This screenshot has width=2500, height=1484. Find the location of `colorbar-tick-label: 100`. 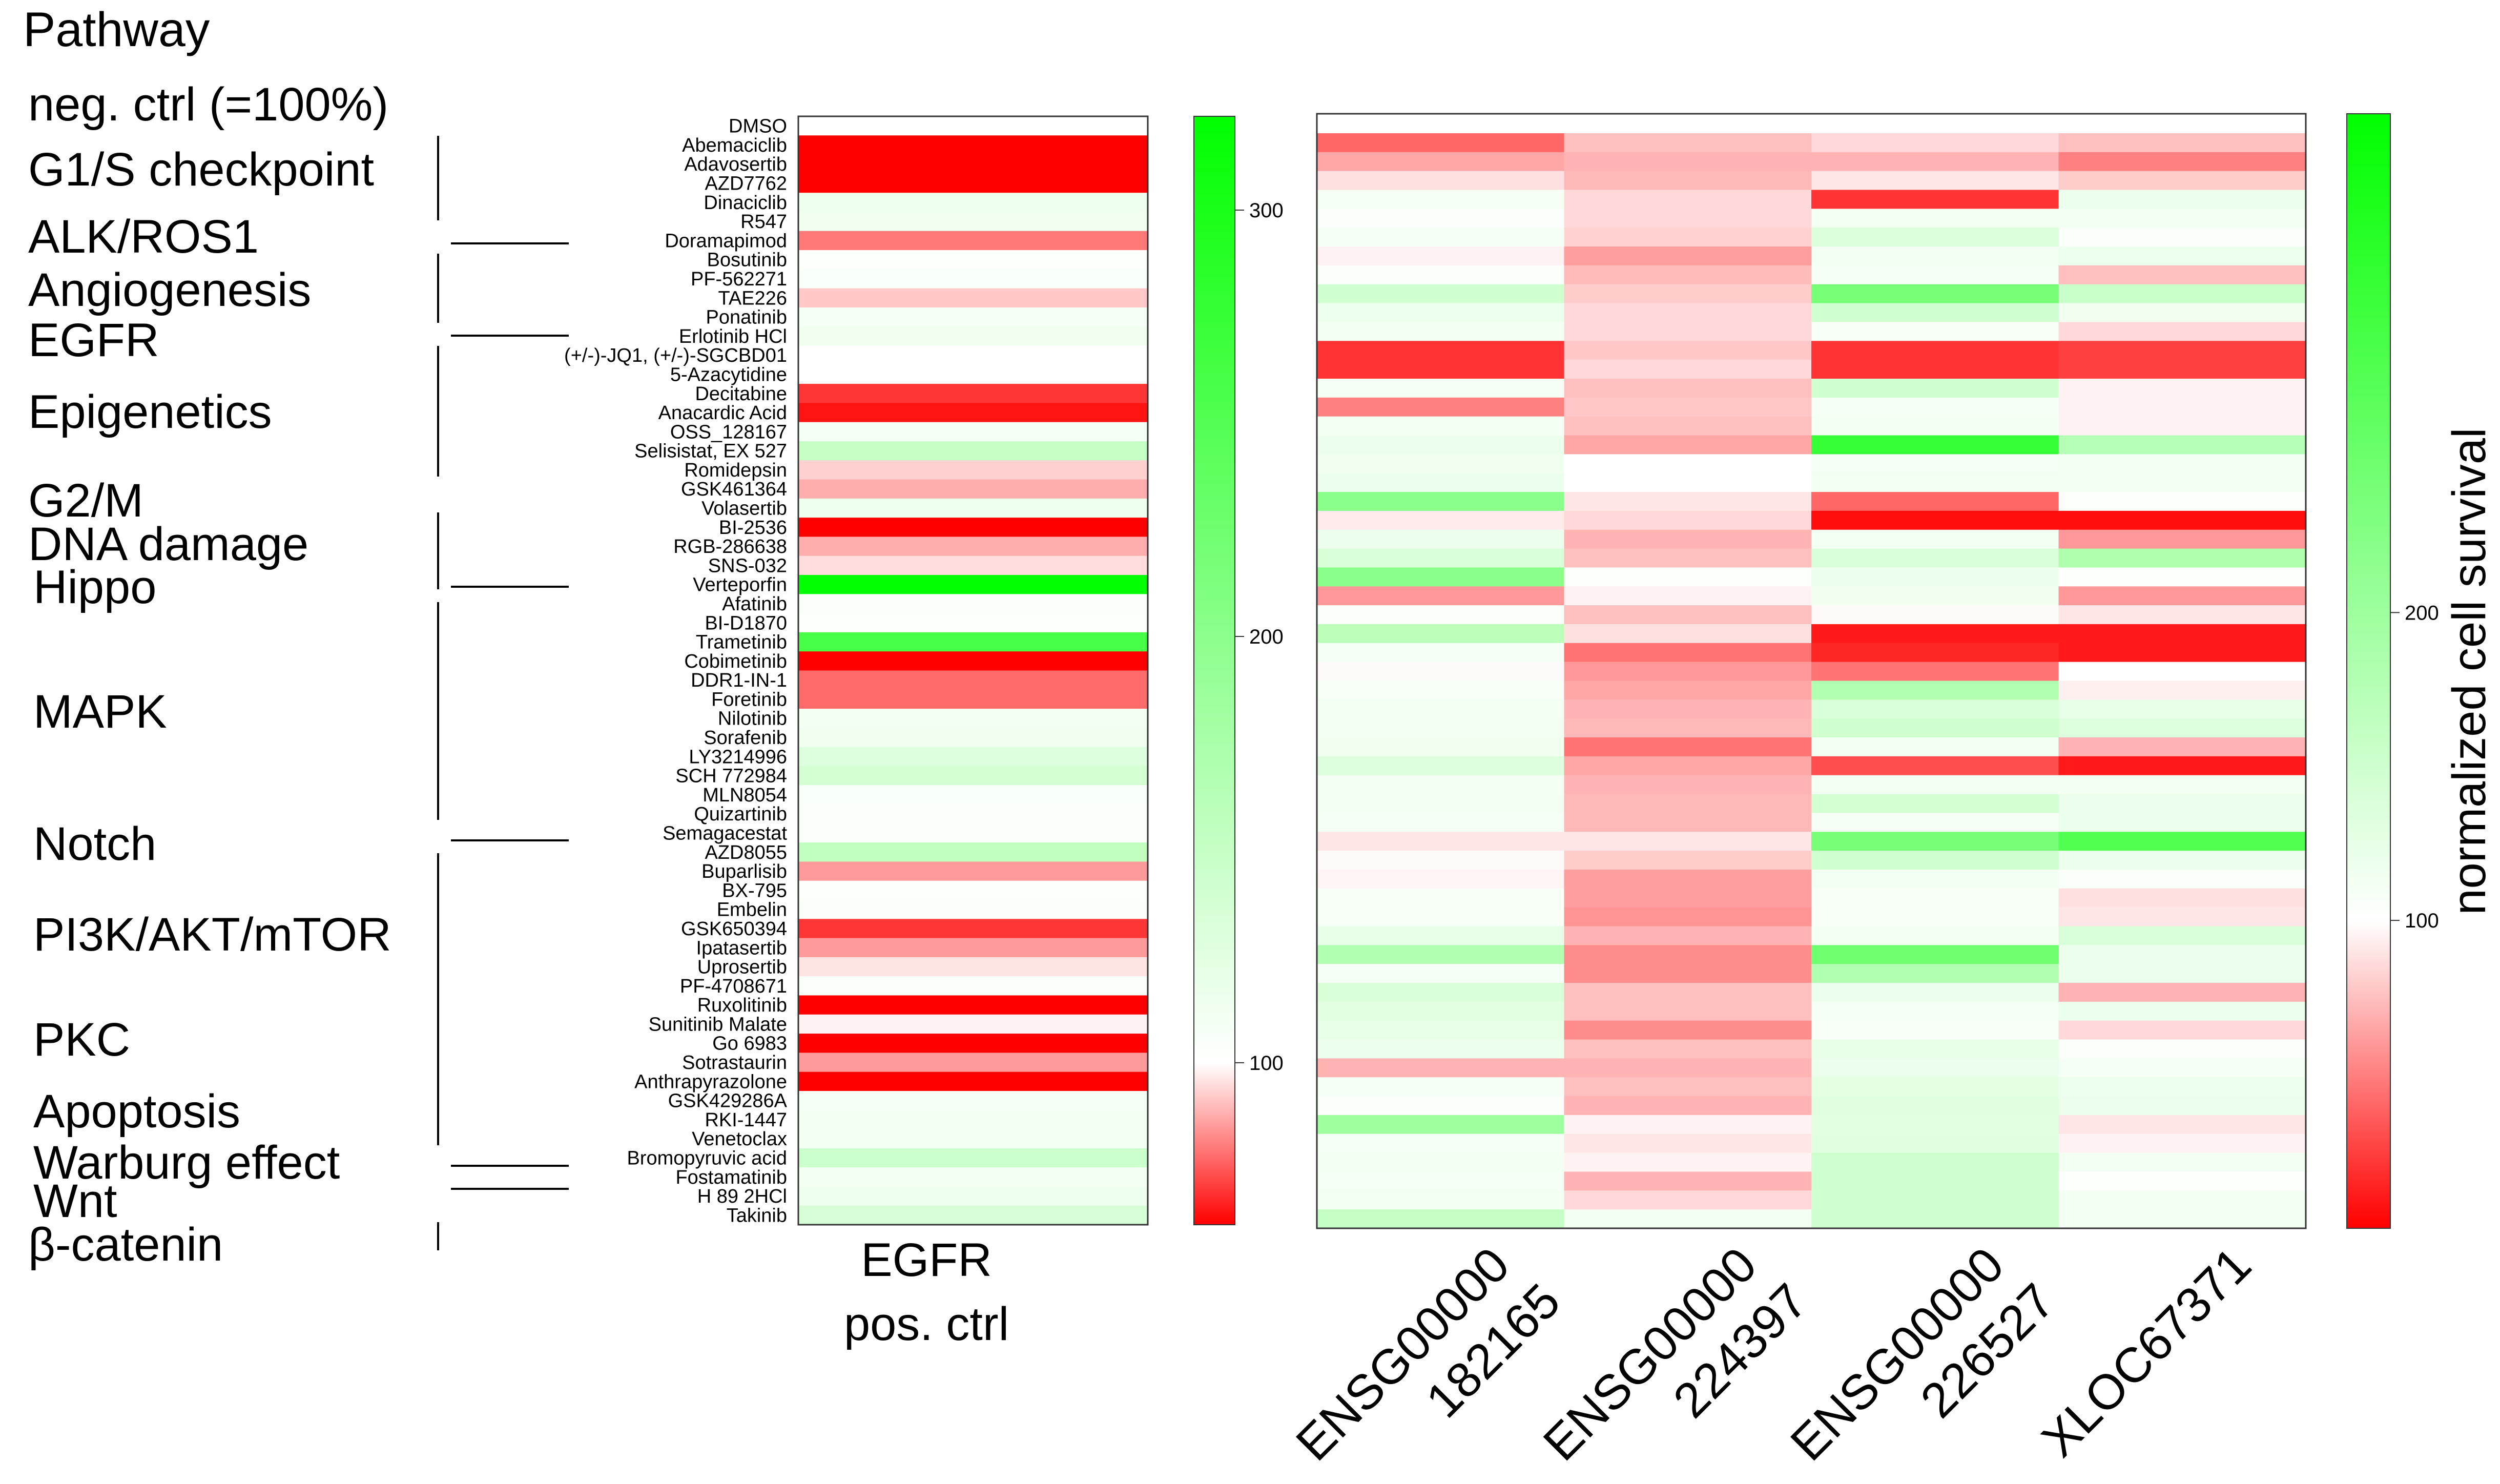

colorbar-tick-label: 100 is located at coordinates (1266, 1064).